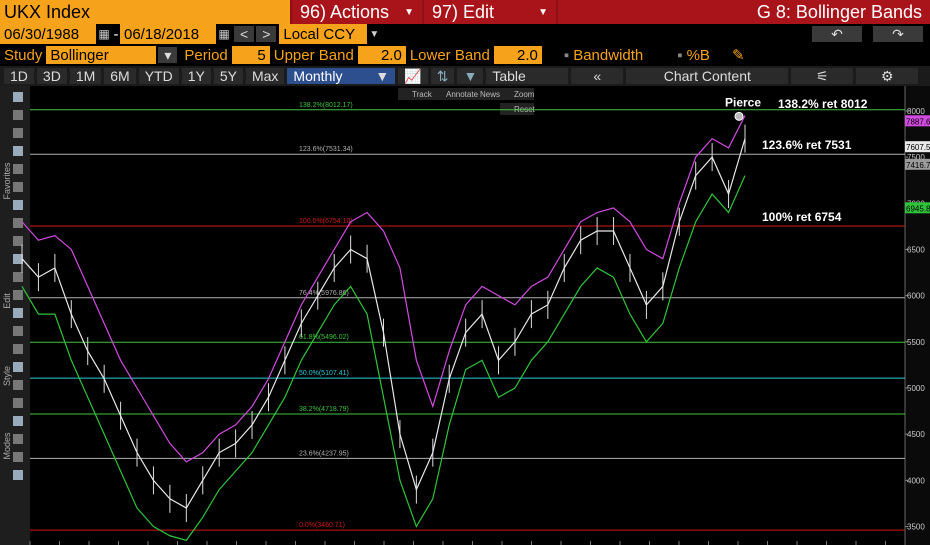 Image resolution: width=930 pixels, height=545 pixels. Describe the element at coordinates (381, 55) in the screenshot. I see `upper-input: 2.0` at that location.